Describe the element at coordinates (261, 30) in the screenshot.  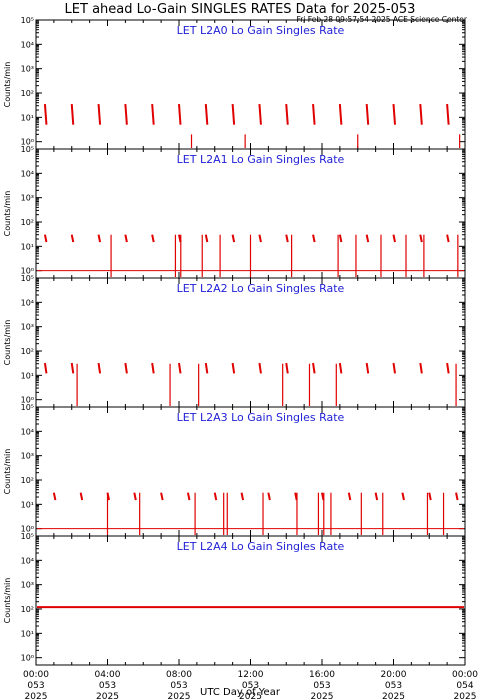
I see `panel-title: LET L2A0 Lo Gain Singles Rate` at that location.